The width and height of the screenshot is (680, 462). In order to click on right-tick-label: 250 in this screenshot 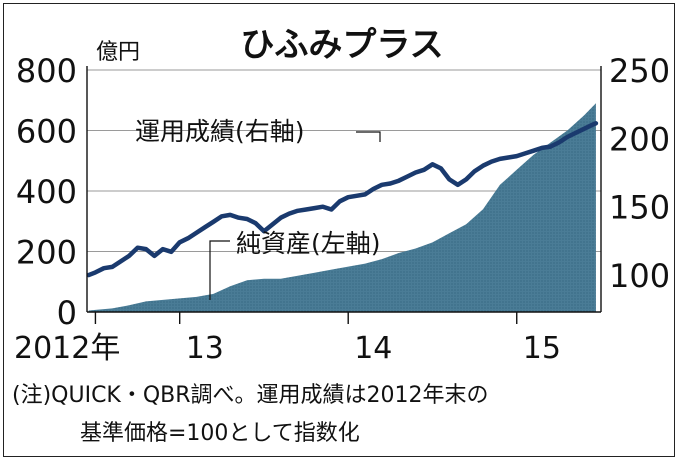, I will do `click(639, 71)`.